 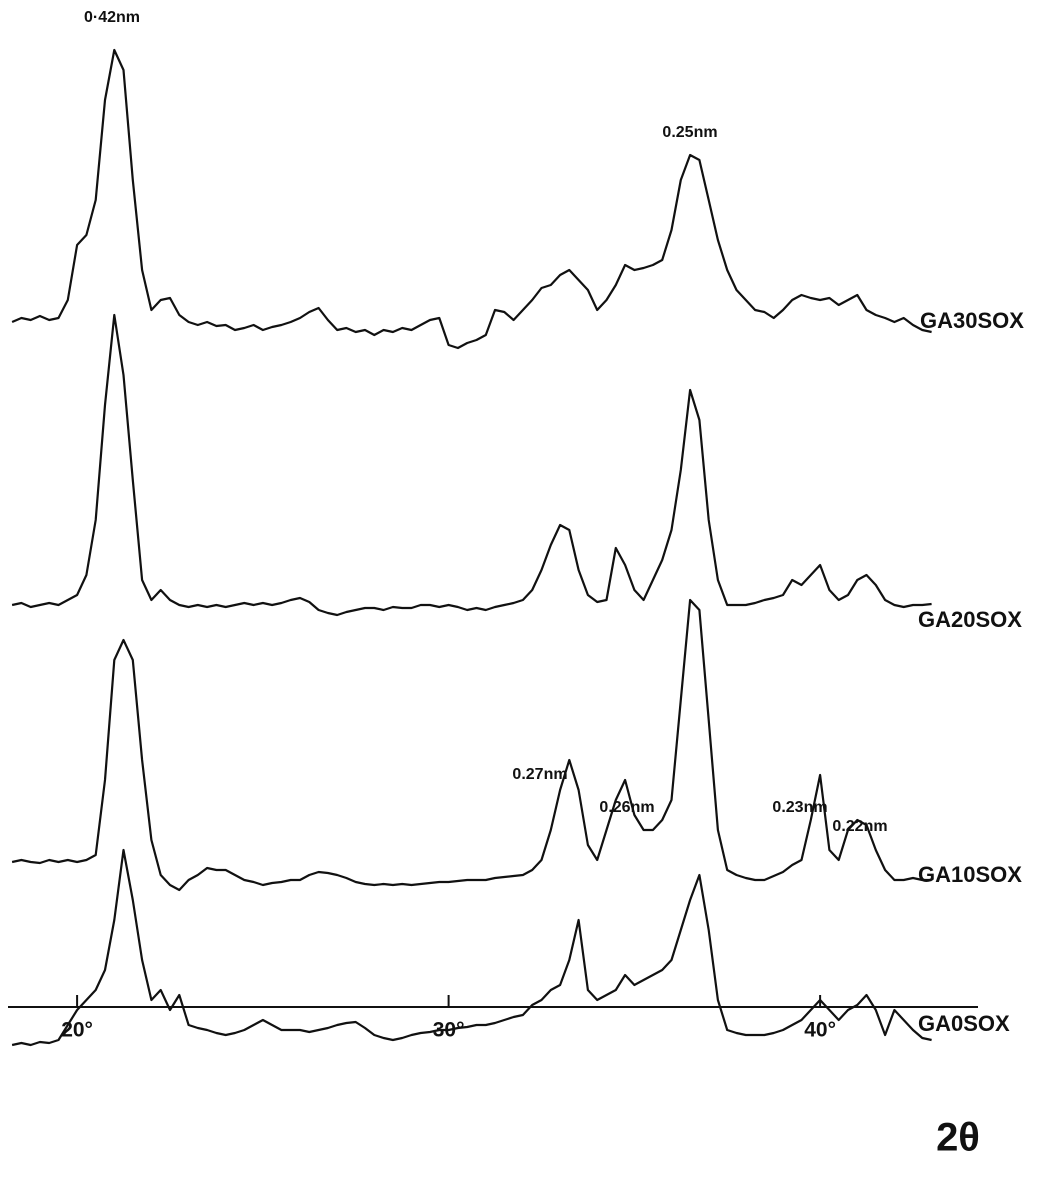 I want to click on series-label: GA20SOX, so click(x=970, y=619).